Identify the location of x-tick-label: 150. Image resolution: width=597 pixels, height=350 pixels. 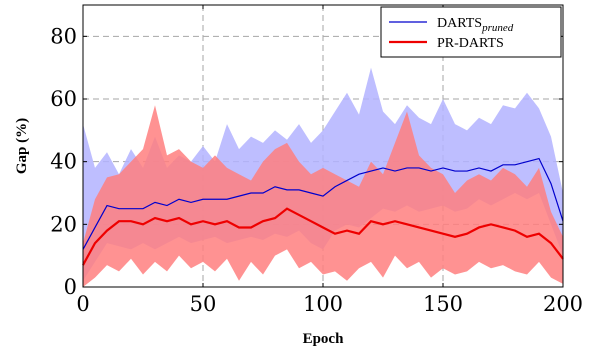
(443, 304).